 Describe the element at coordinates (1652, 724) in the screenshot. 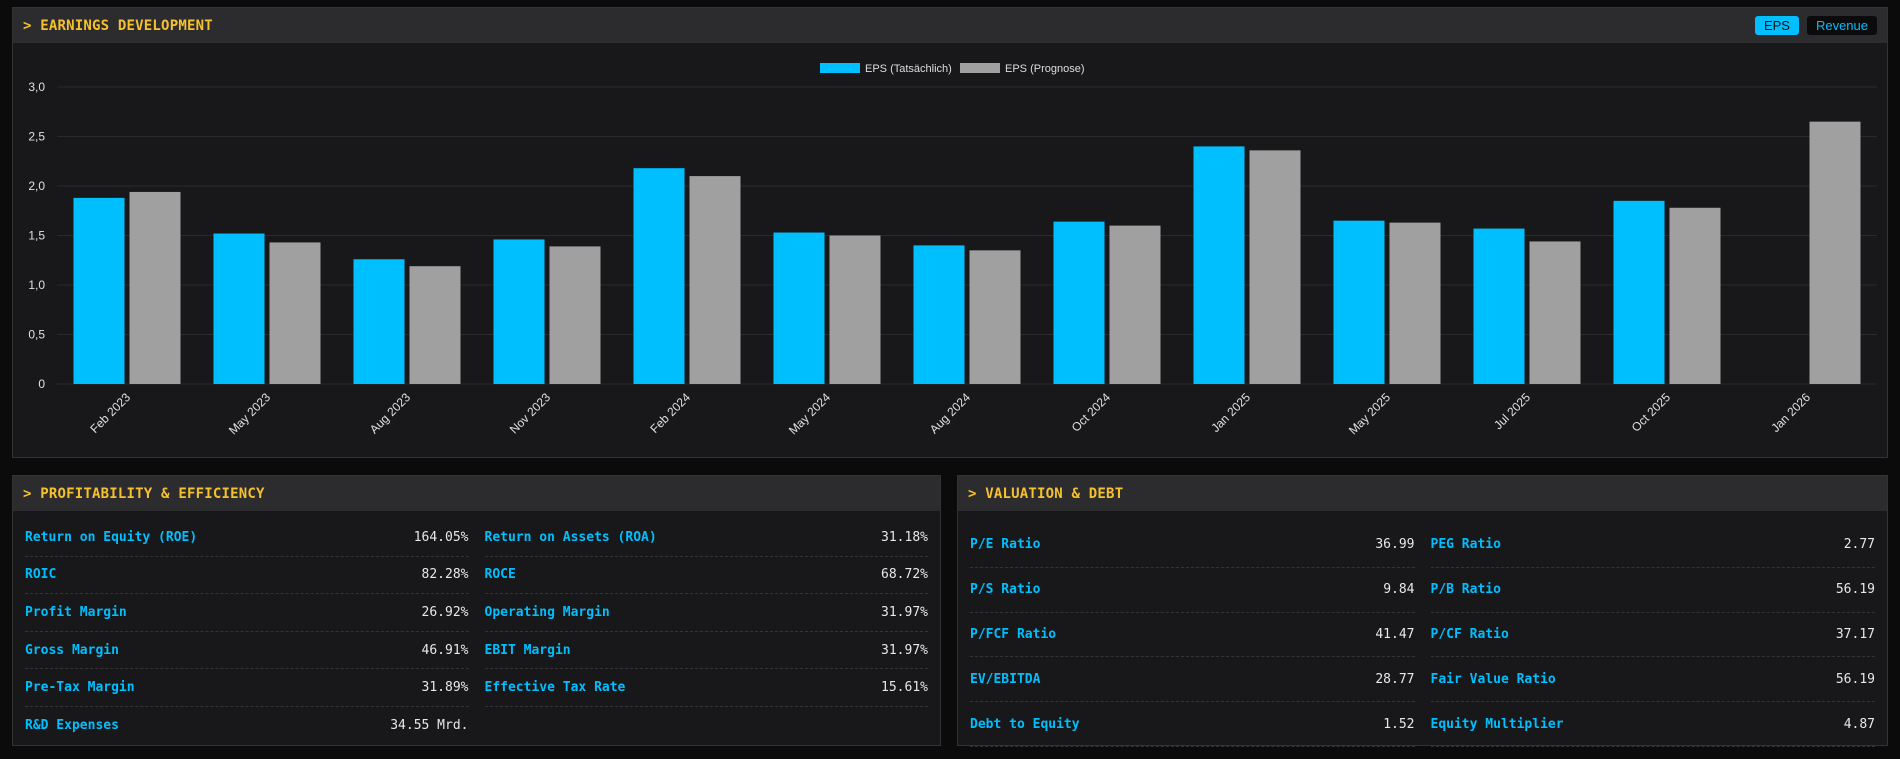

I see `metric-row: Equity Multiplier 4.87` at that location.